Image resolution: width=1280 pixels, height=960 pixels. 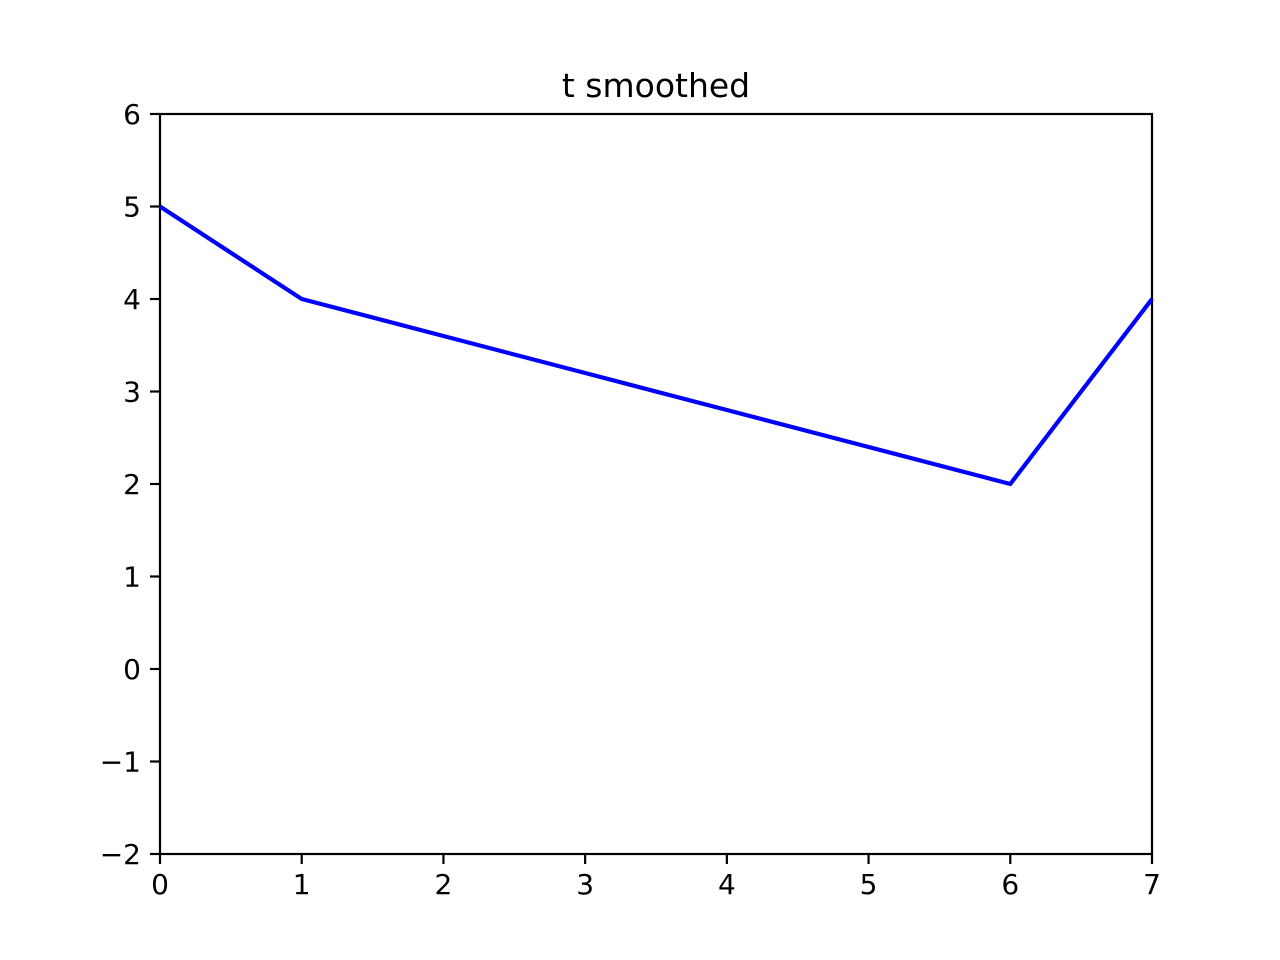 I want to click on y-tick-label: 0, so click(x=132, y=669).